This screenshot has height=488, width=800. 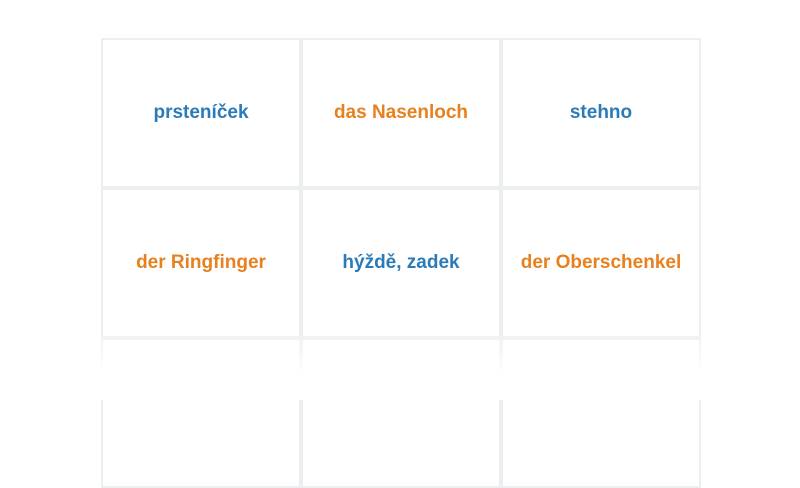 I want to click on card-der-ringfinger: der Ringfinger, so click(x=201, y=263).